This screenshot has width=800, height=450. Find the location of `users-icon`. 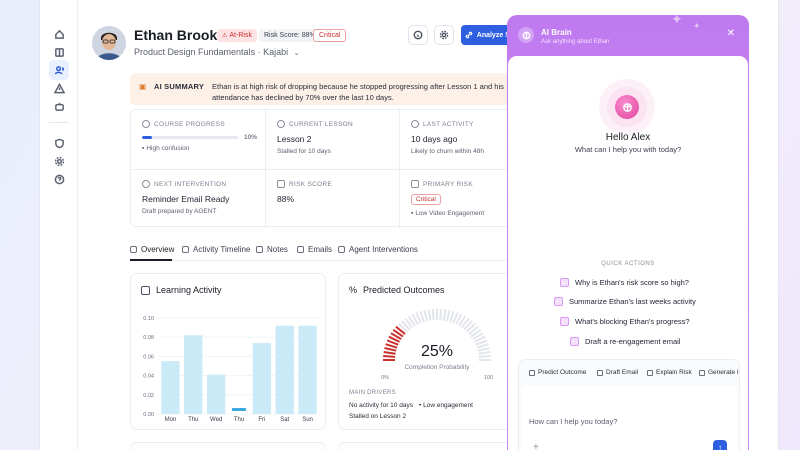

users-icon is located at coordinates (59, 69).